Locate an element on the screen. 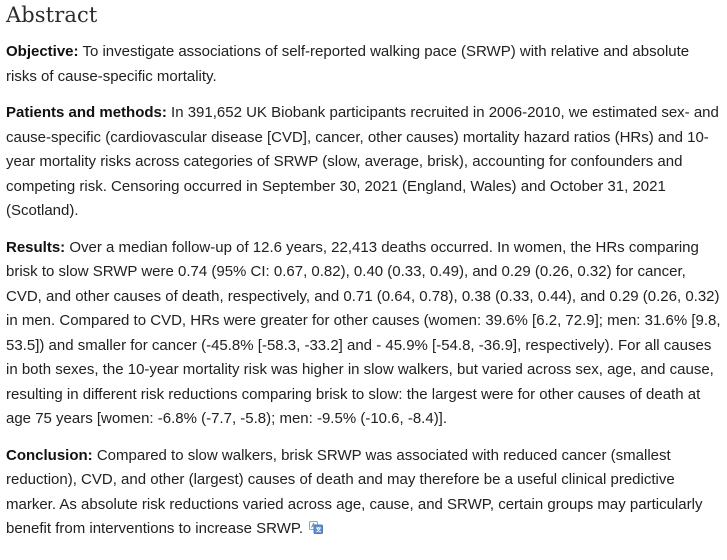 The height and width of the screenshot is (560, 727). results-label: Results: is located at coordinates (36, 247).